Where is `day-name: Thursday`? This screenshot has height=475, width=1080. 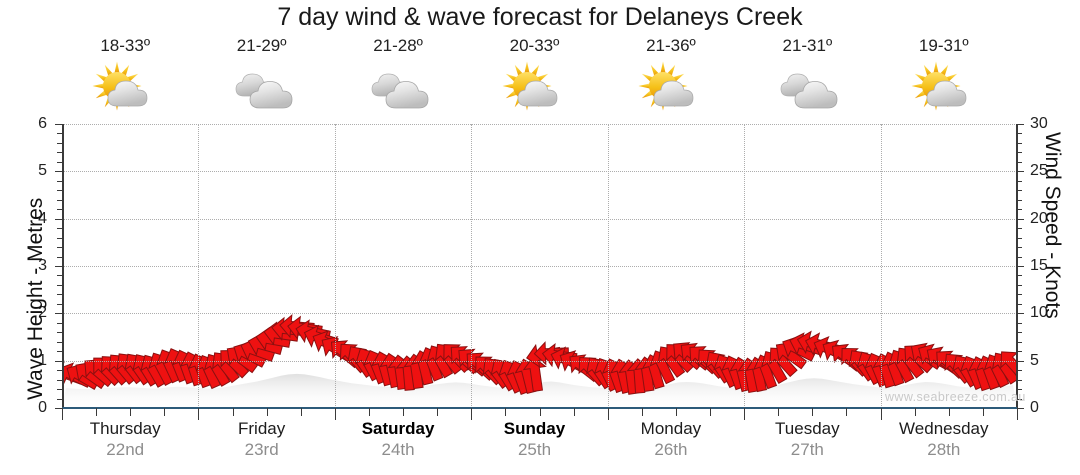 day-name: Thursday is located at coordinates (125, 428).